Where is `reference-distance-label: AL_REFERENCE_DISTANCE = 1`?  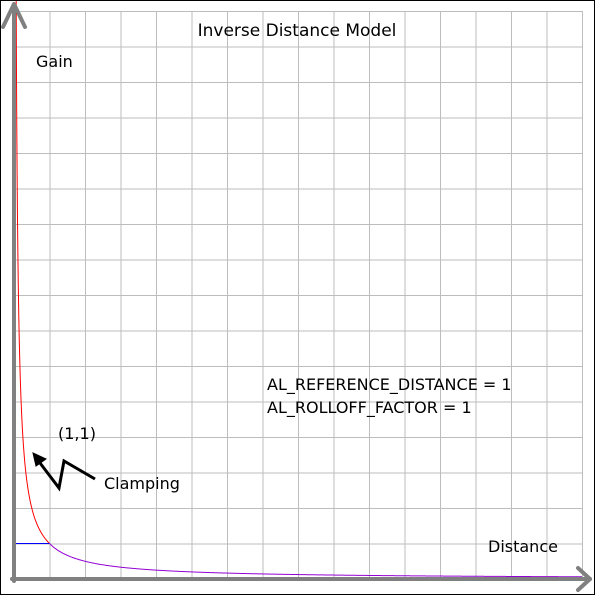
reference-distance-label: AL_REFERENCE_DISTANCE = 1 is located at coordinates (389, 385).